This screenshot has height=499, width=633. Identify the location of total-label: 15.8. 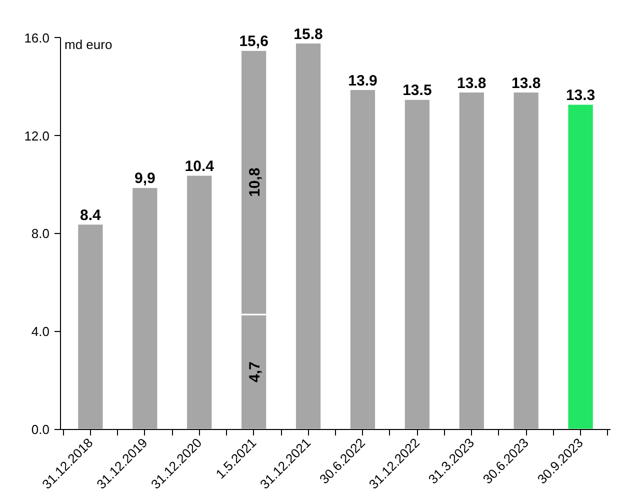
(308, 34).